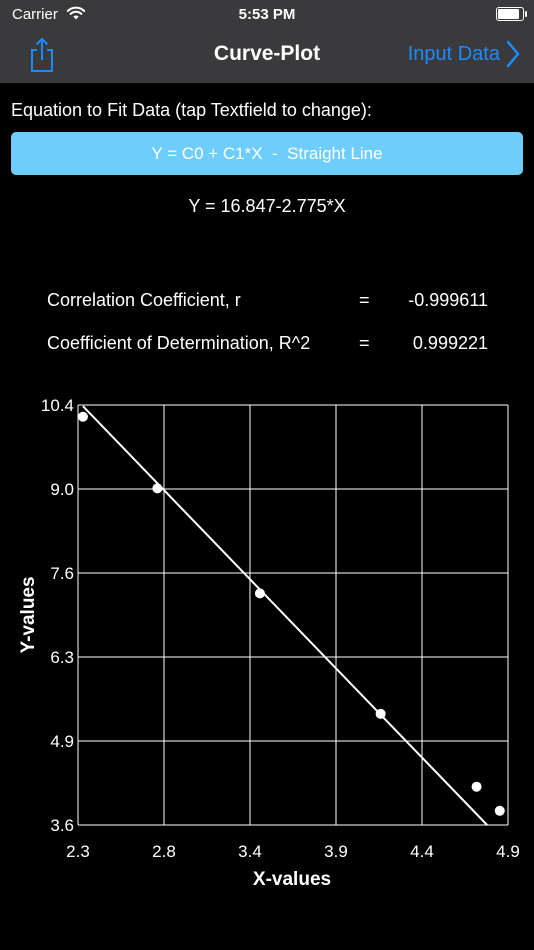 Image resolution: width=534 pixels, height=950 pixels. Describe the element at coordinates (511, 14) in the screenshot. I see `battery-icon` at that location.